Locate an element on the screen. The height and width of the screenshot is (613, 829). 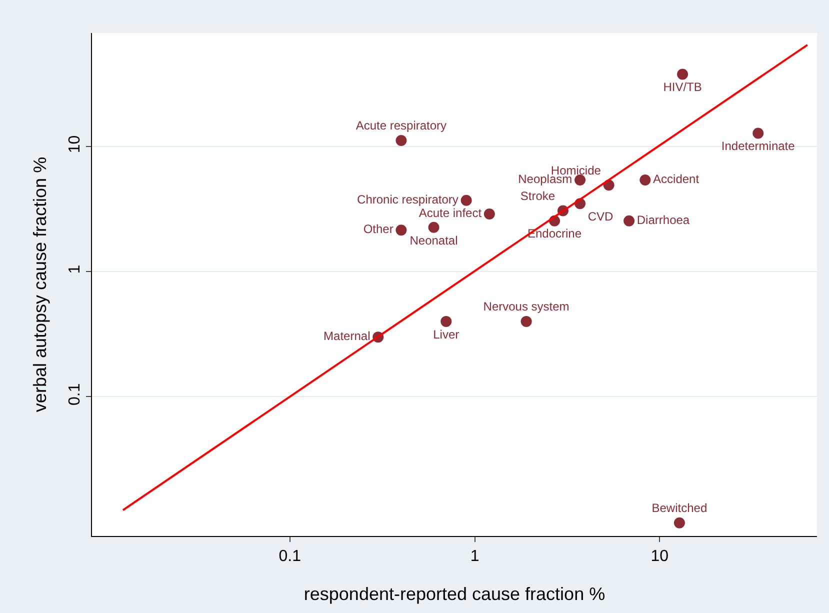
series-label: HIV/TB is located at coordinates (682, 87).